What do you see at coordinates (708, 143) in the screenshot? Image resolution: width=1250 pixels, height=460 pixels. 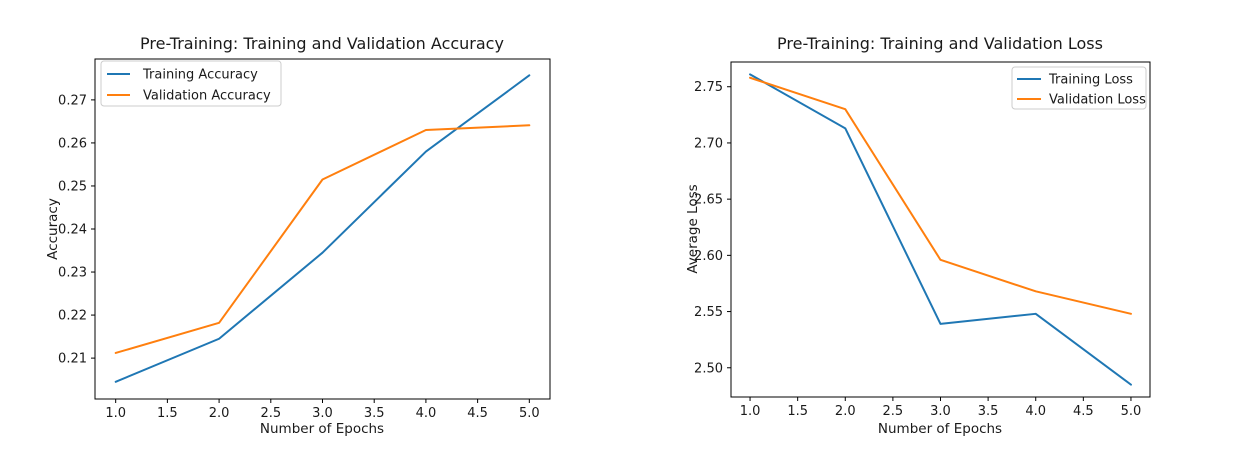 I see `y-tick-label: 2.70` at bounding box center [708, 143].